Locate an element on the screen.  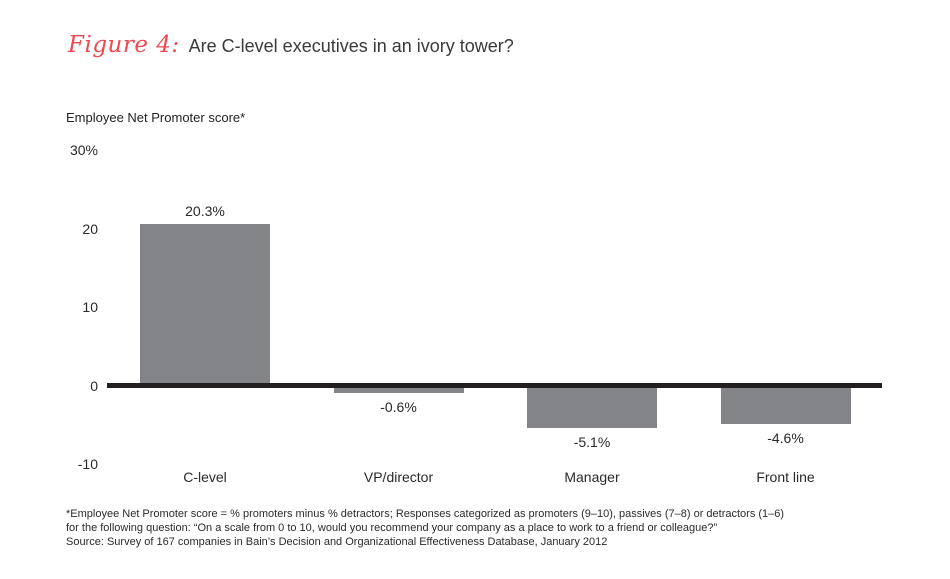
y-axis-title: Employee Net Promoter score* is located at coordinates (156, 117).